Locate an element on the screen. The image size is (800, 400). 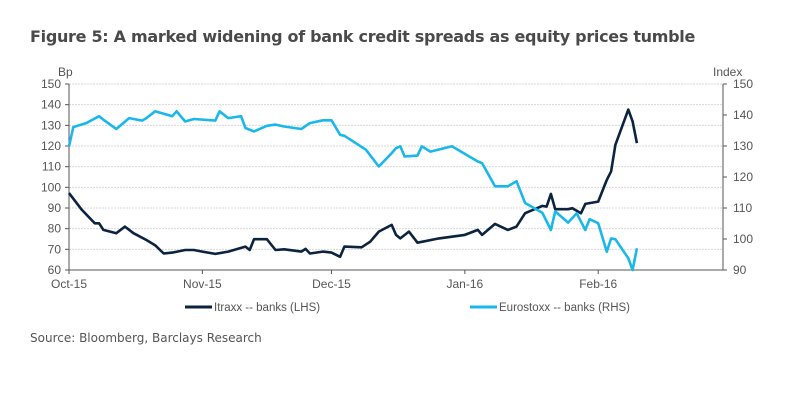
x-tick-label: Dec-15 is located at coordinates (331, 284).